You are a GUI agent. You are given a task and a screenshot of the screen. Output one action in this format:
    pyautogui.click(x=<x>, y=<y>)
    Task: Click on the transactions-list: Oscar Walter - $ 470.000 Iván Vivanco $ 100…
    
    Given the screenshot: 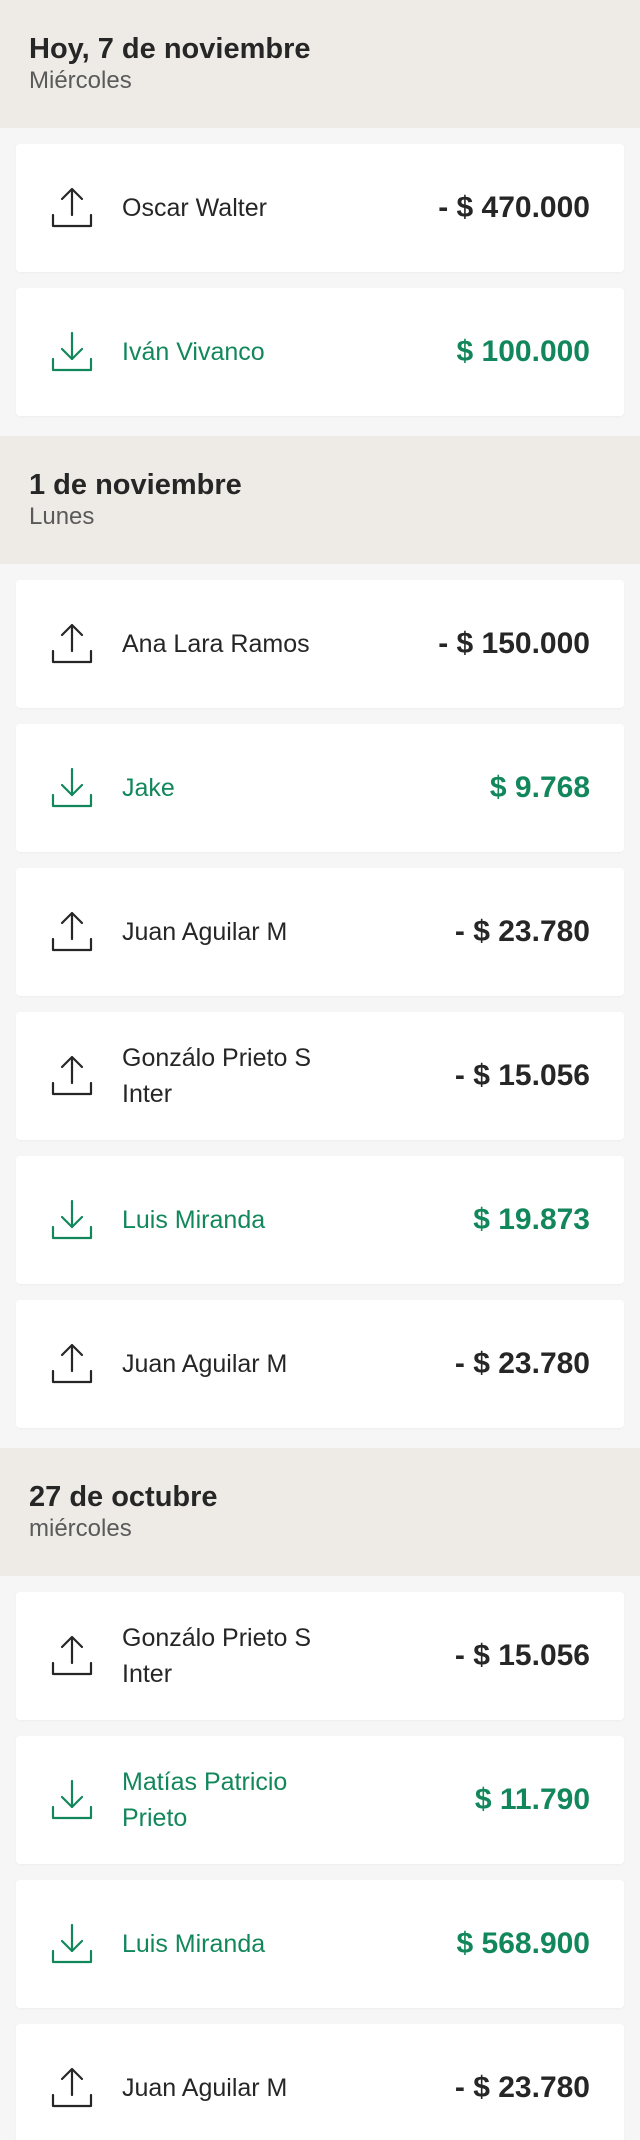 What is the action you would take?
    pyautogui.click(x=320, y=282)
    